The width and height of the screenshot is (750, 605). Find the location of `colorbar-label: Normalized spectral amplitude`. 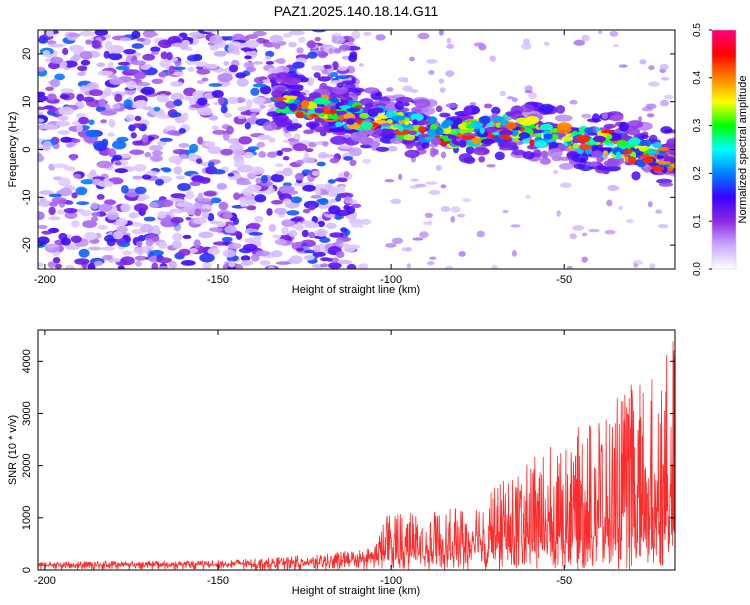

colorbar-label: Normalized spectral amplitude is located at coordinates (743, 150).